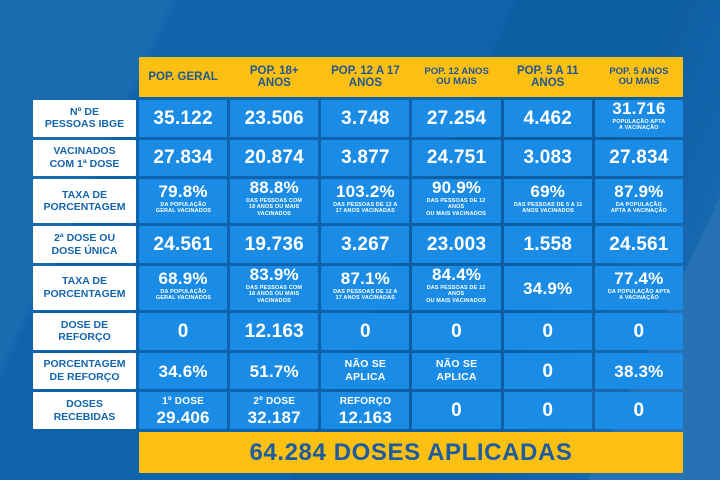  I want to click on cell-value: 38.3%, so click(639, 371).